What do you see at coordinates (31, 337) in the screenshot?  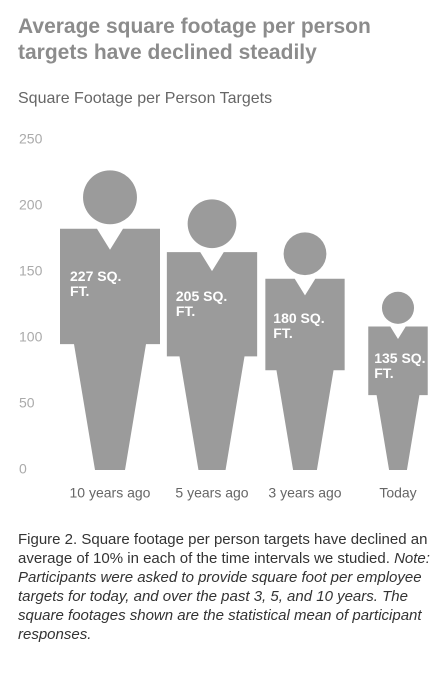 I see `y-tick-label: 100` at bounding box center [31, 337].